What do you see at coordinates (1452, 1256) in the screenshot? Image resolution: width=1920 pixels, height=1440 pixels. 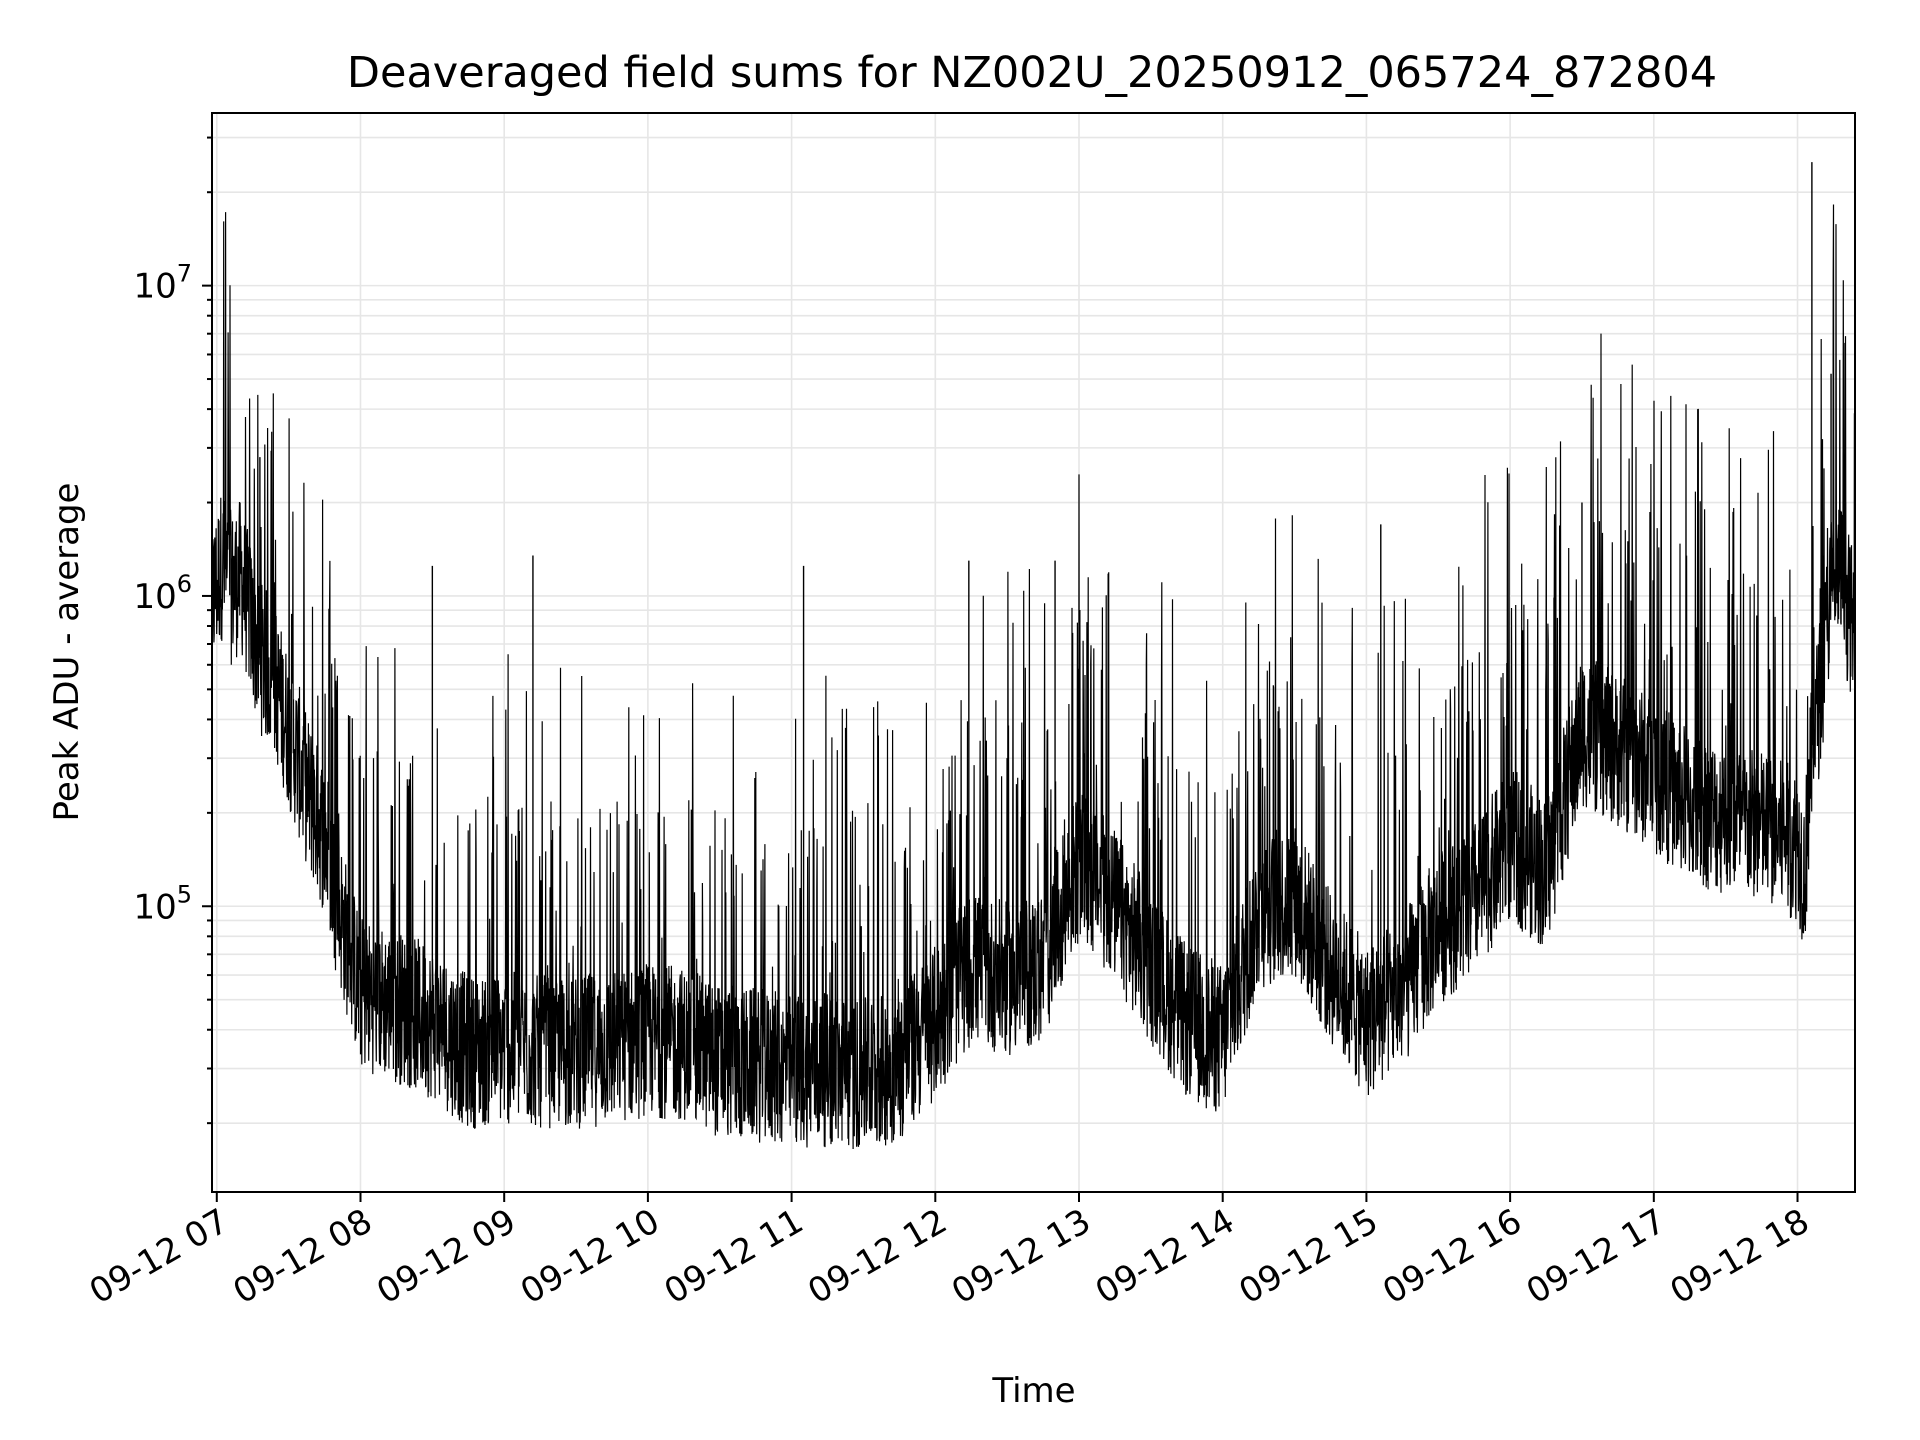 I see `x-tick-label: 09-12 16` at bounding box center [1452, 1256].